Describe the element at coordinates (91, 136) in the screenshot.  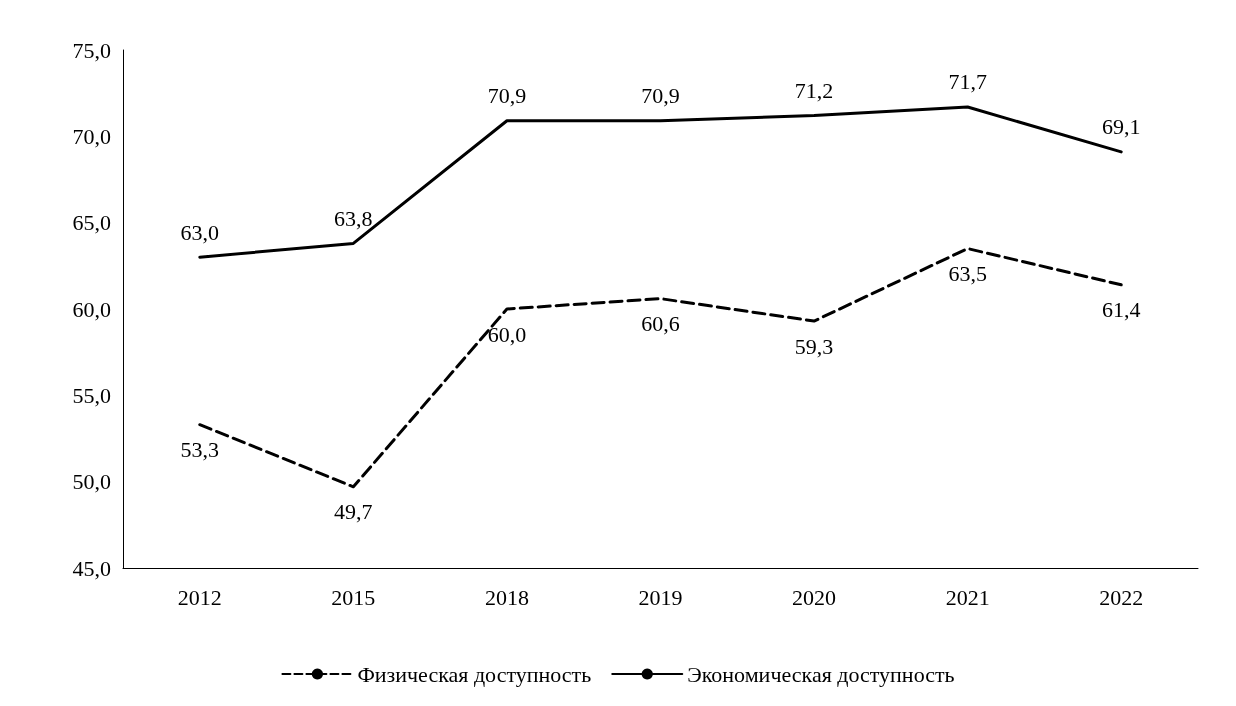
I see `y-tick-label: 70,0` at that location.